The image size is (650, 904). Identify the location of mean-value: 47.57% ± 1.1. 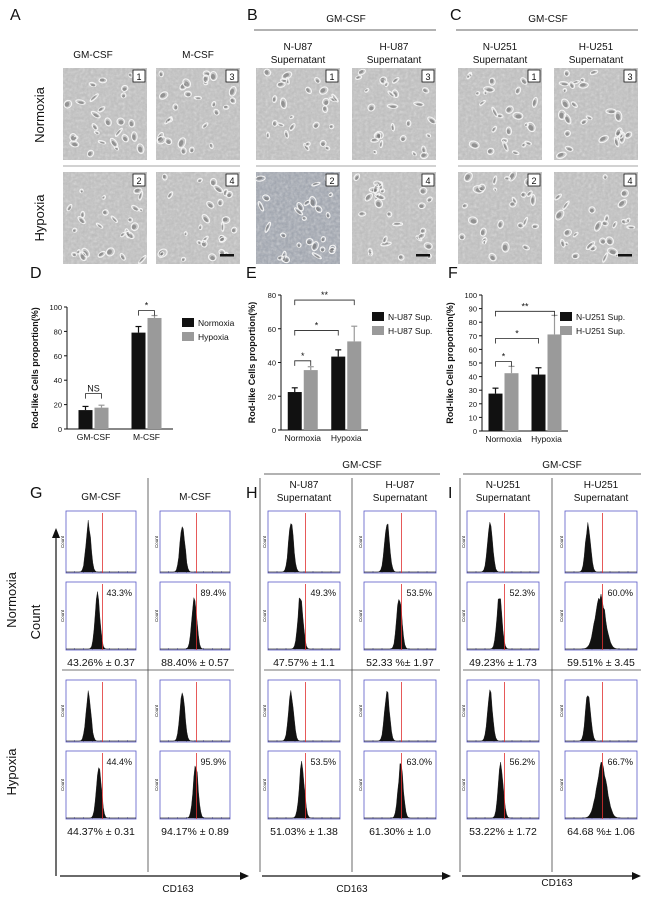
(304, 663).